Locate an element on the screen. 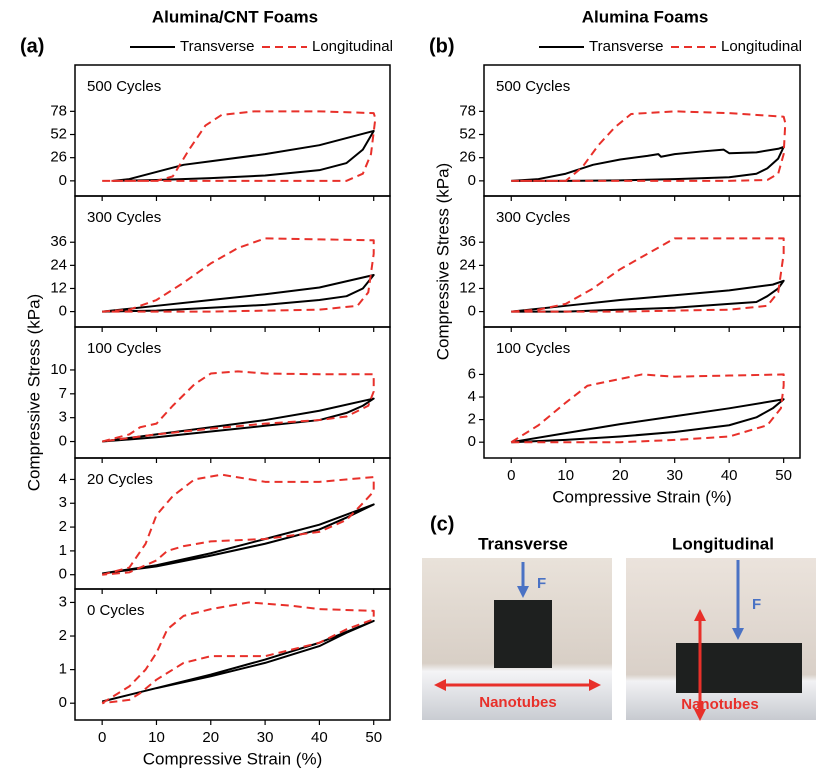 The width and height of the screenshot is (832, 777). subplot-annotation: 20 Cycles is located at coordinates (120, 479).